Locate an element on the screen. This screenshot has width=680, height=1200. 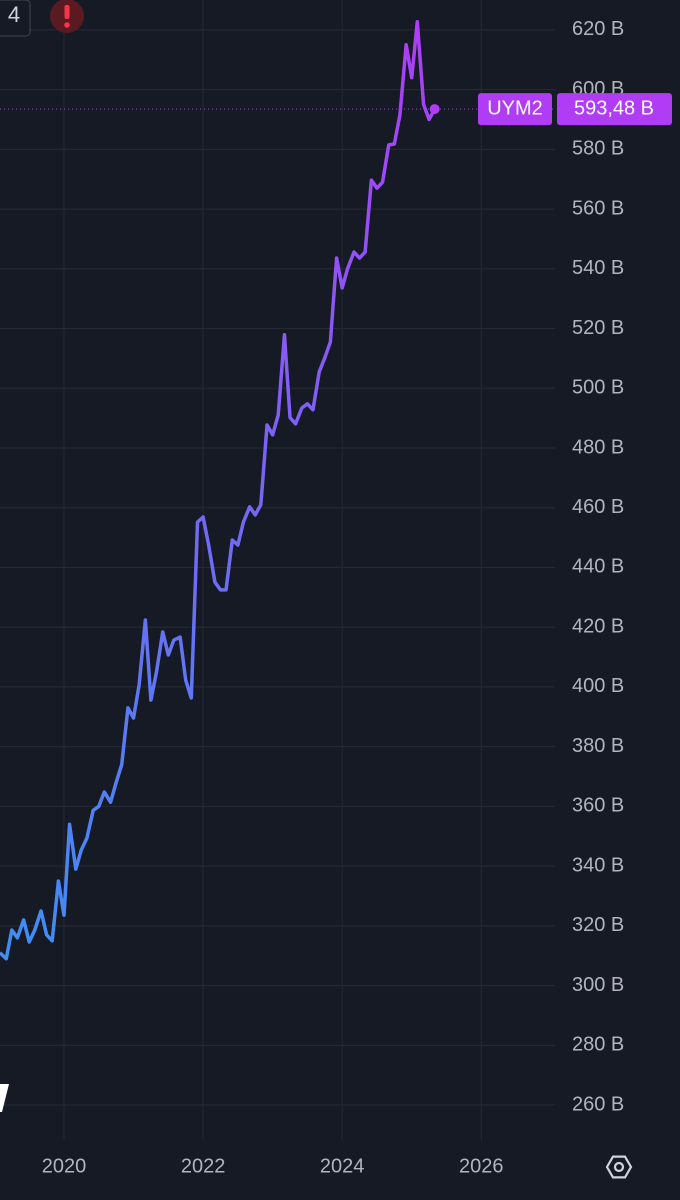
x-tick-label: 2020 is located at coordinates (64, 1166).